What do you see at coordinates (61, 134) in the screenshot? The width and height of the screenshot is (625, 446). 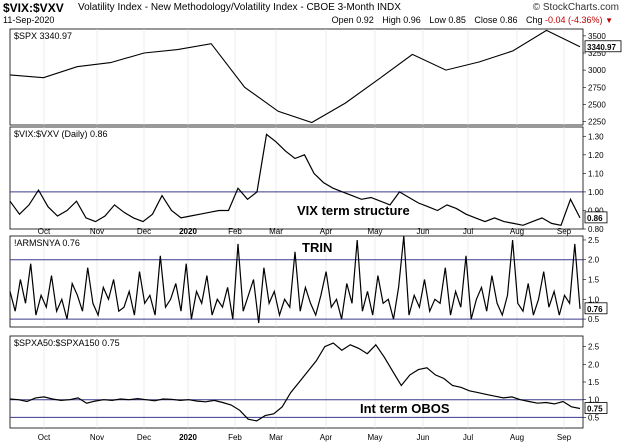 I see `panel-title: $VIX:$VXV (Daily) 0.86` at bounding box center [61, 134].